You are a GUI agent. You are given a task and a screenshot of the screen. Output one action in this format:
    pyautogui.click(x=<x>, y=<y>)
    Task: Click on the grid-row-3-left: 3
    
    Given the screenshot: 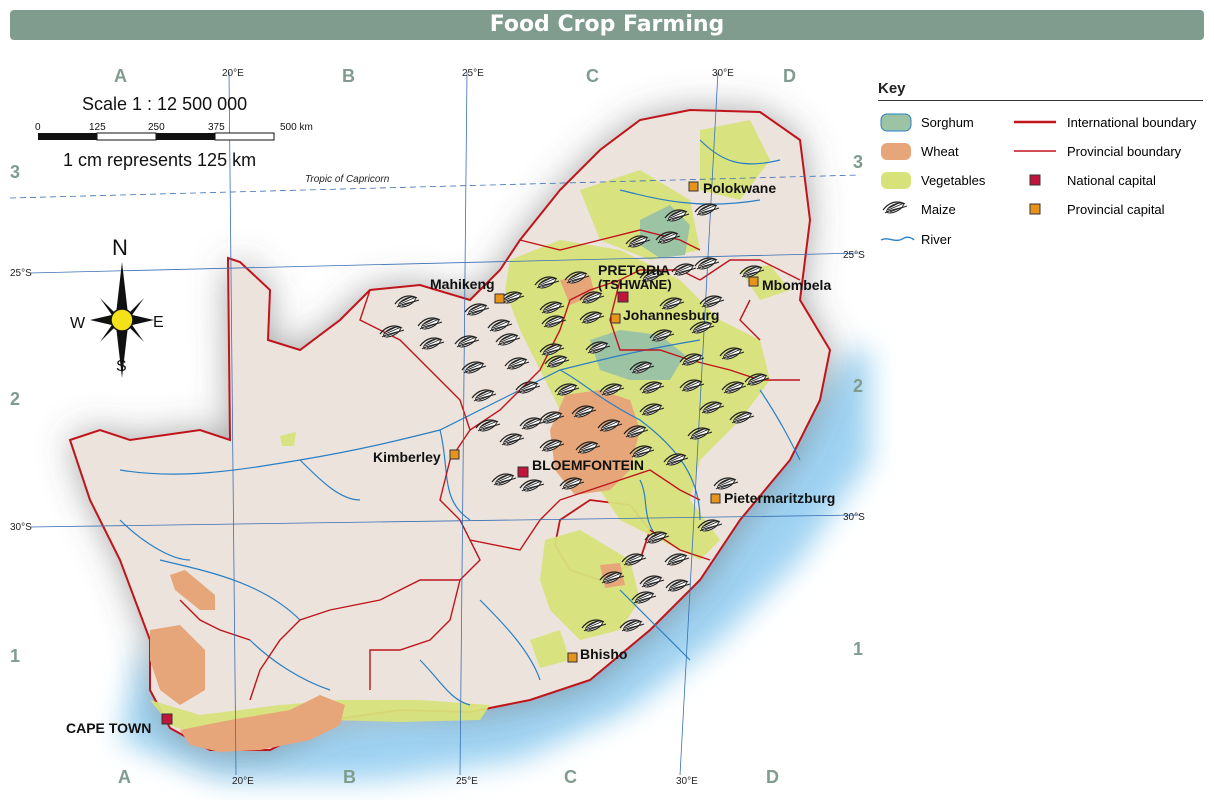 What is the action you would take?
    pyautogui.click(x=15, y=172)
    